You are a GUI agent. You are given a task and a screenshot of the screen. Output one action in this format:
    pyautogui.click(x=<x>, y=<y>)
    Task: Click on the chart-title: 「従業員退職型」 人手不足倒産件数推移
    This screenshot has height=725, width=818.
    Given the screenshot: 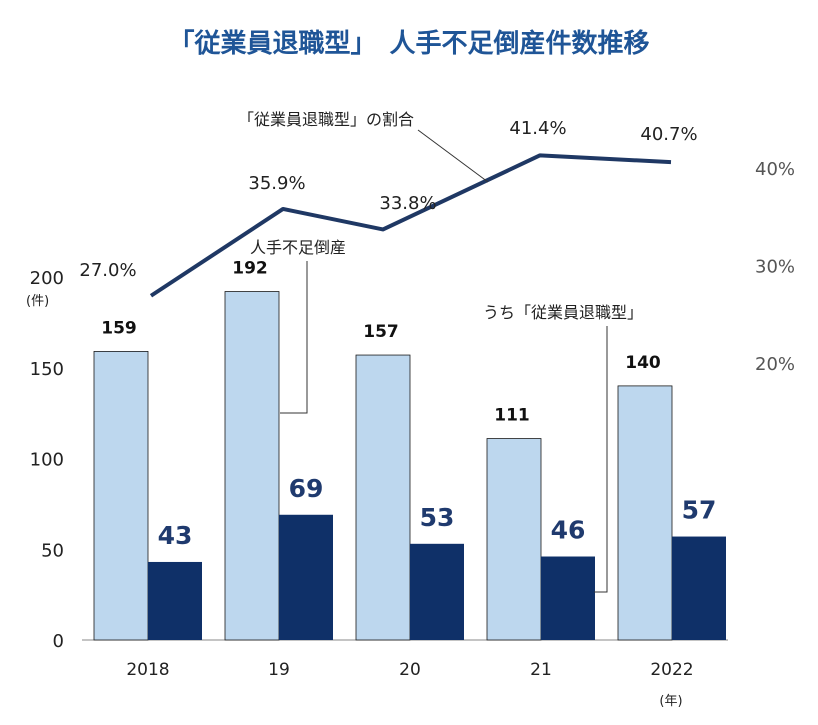 What is the action you would take?
    pyautogui.click(x=408, y=43)
    